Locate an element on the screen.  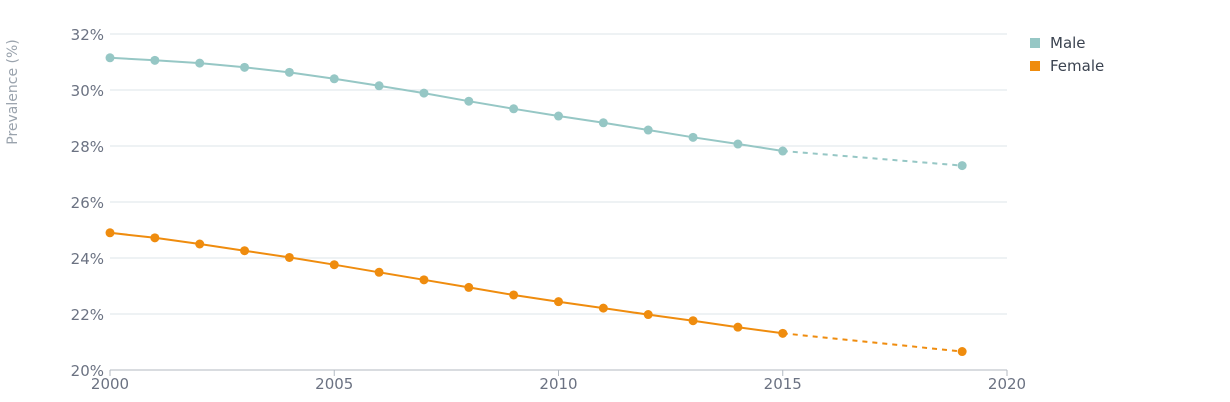
point-female-2009 is located at coordinates (514, 295).